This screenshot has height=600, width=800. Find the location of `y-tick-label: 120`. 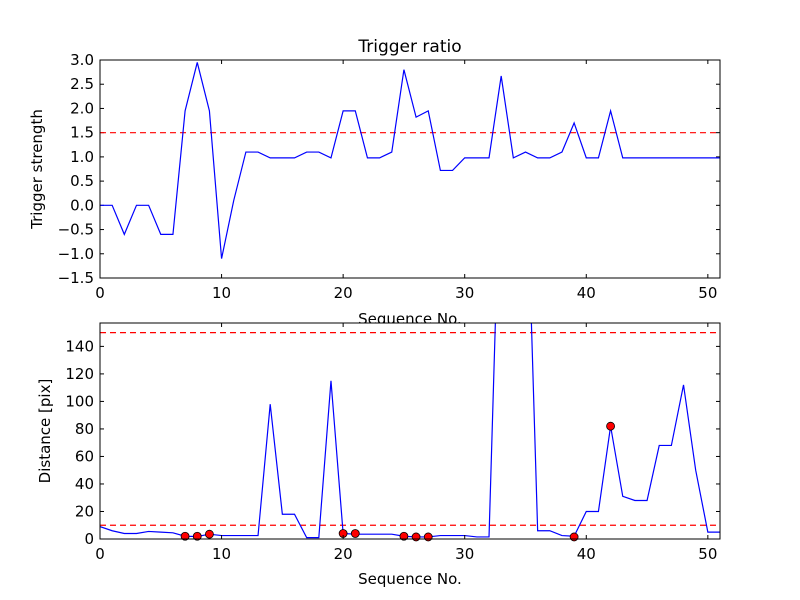

y-tick-label: 120 is located at coordinates (79, 374).